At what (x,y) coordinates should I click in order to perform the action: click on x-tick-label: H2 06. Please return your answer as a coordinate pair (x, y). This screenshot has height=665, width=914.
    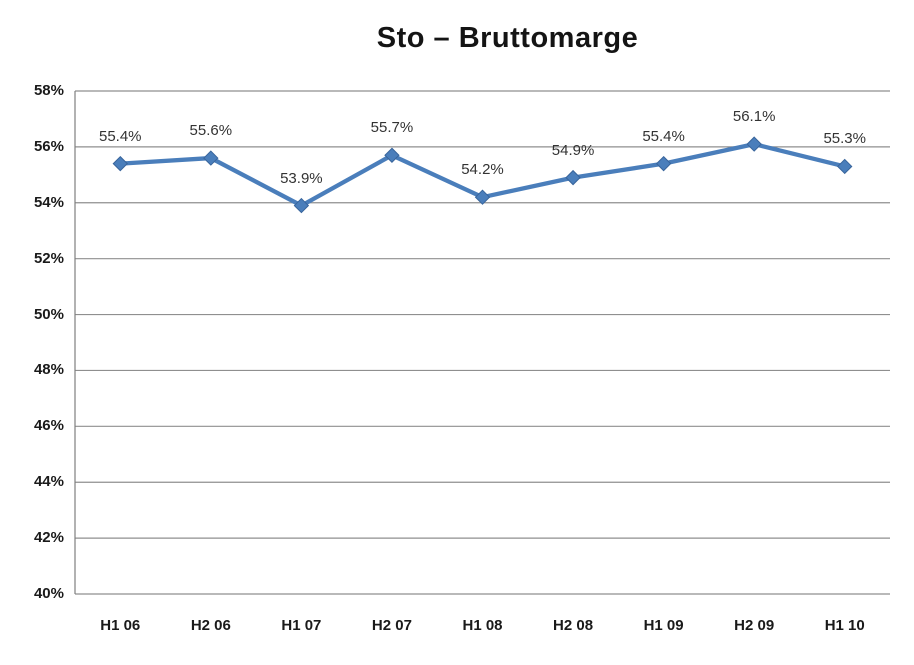
    Looking at the image, I should click on (210, 625).